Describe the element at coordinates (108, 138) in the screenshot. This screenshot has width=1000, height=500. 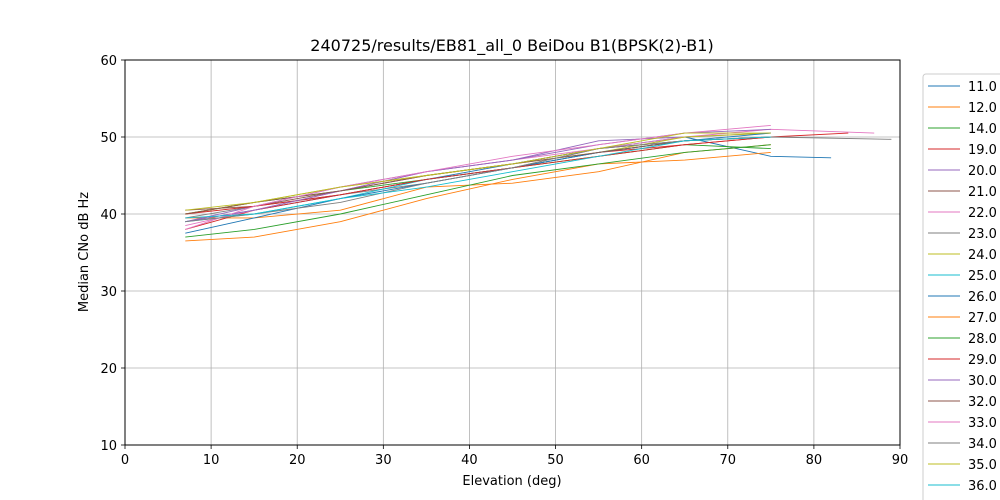
I see `y-tick-label: 50` at that location.